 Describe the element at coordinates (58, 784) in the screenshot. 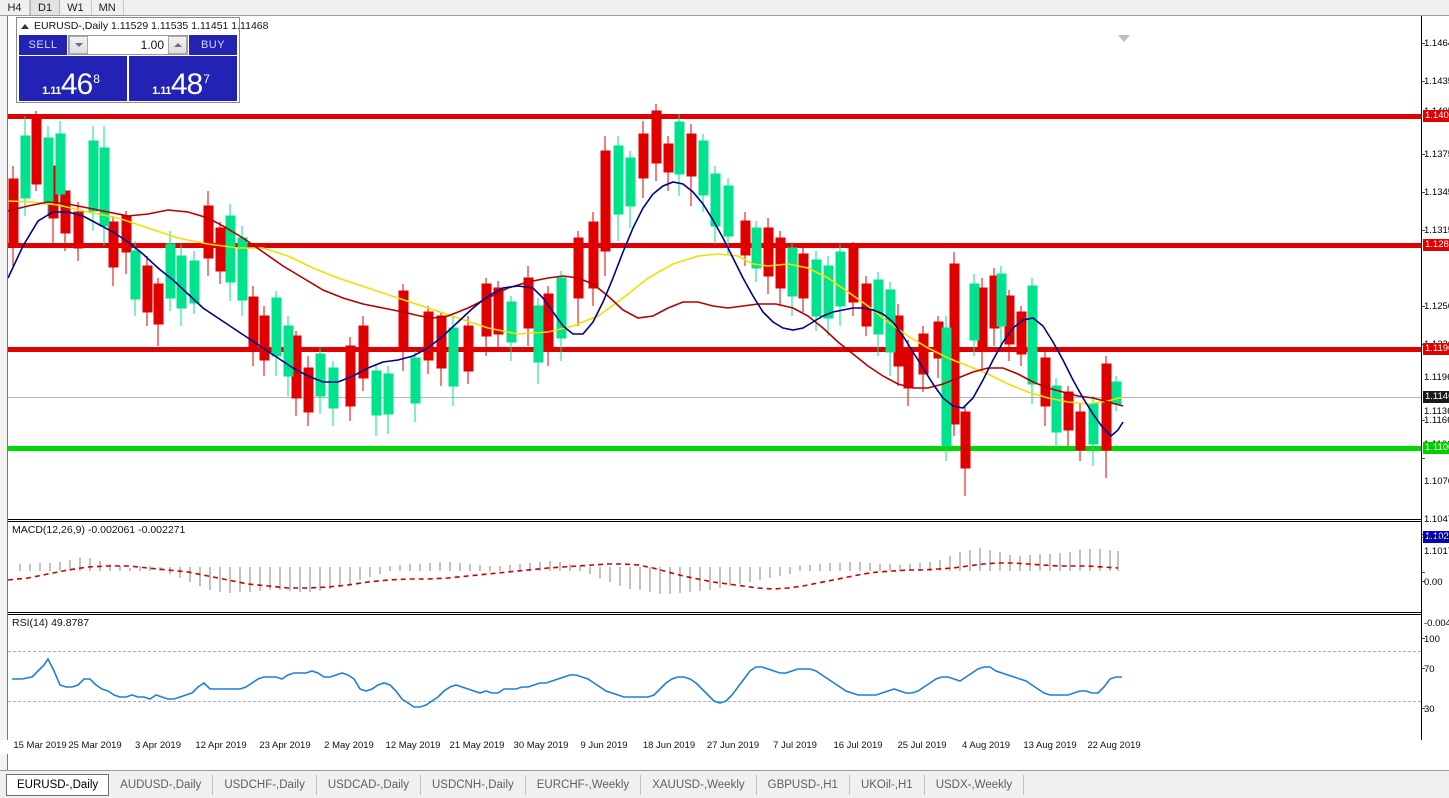

I see `tab-eurusd-daily: EURUSD-,Daily` at that location.